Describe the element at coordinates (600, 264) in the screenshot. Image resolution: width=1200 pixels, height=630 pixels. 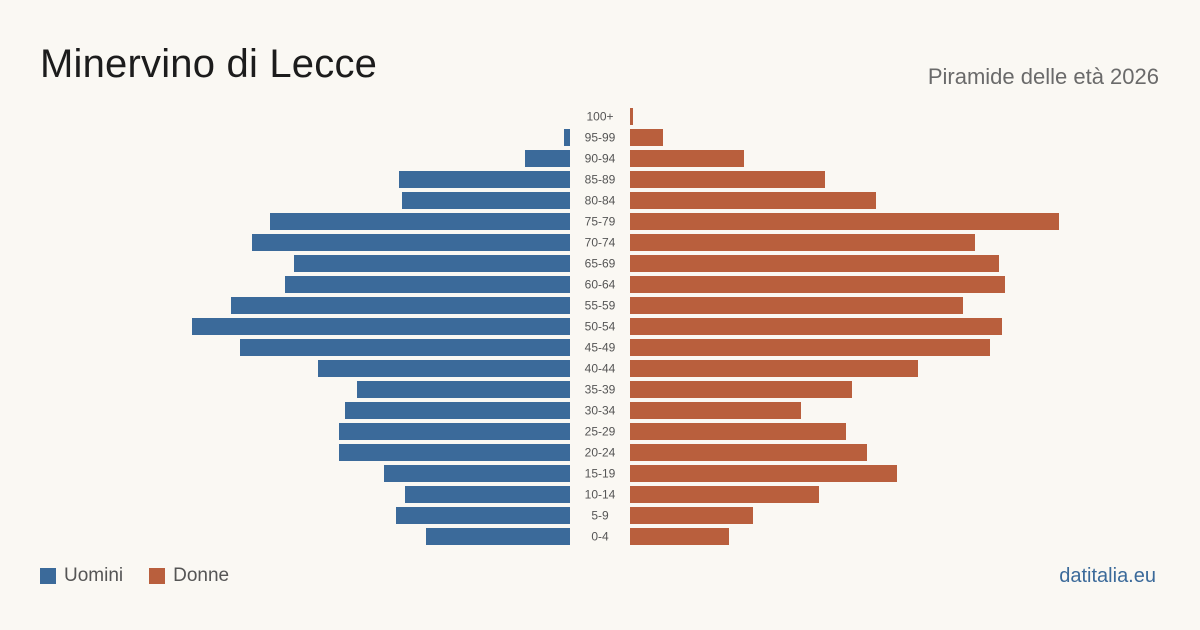
I see `age-label-65-69: 65-69` at that location.